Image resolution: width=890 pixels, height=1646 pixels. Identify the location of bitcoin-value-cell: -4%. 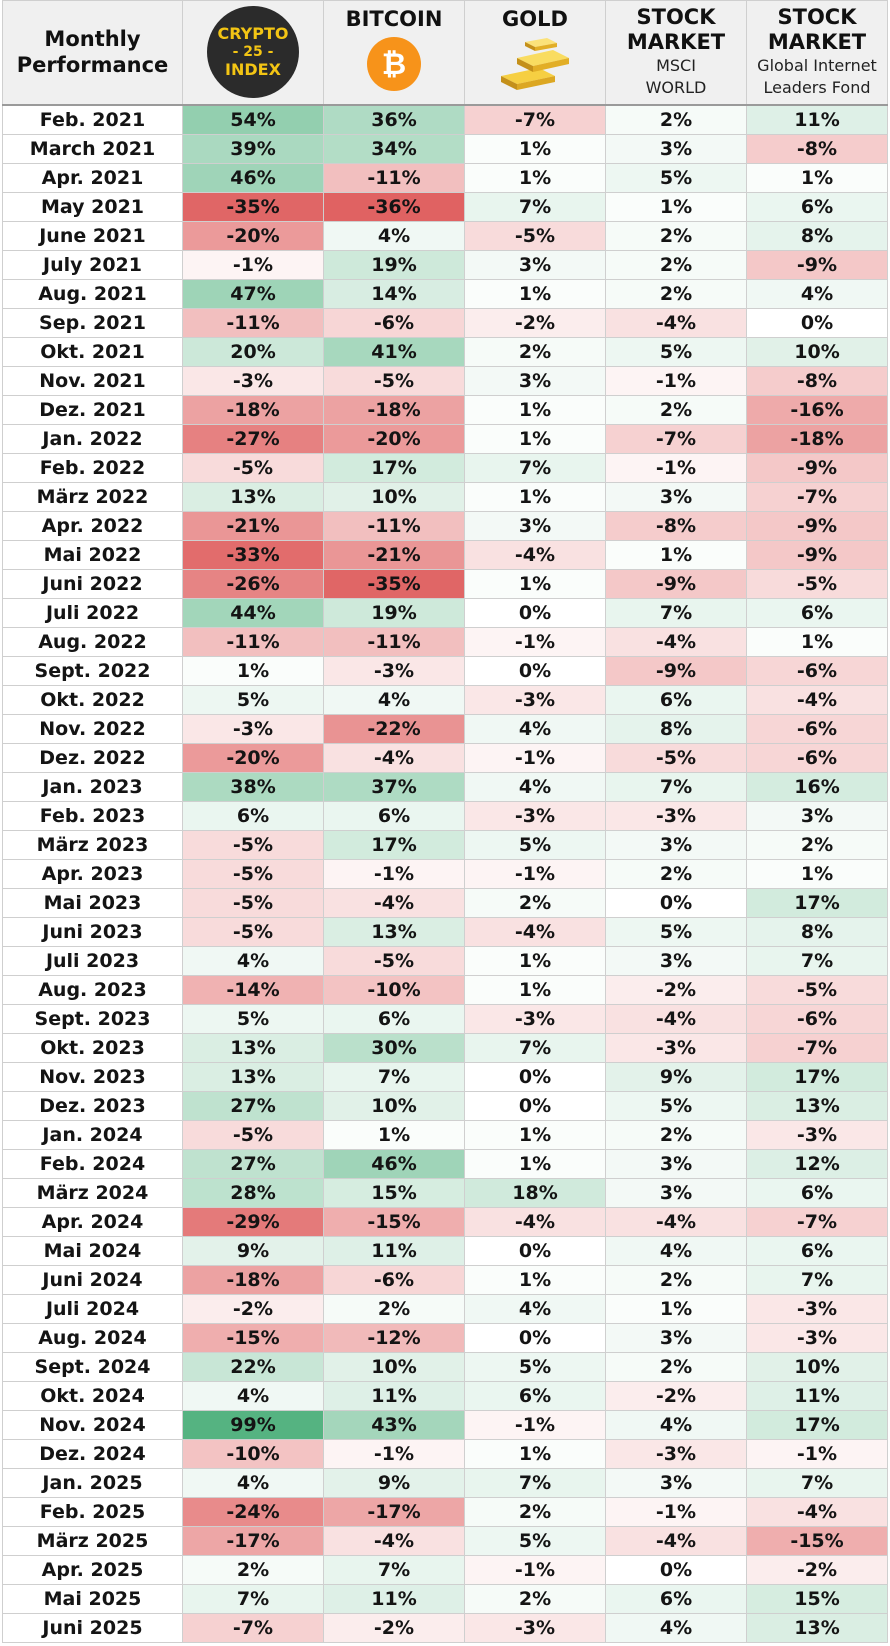
(394, 757).